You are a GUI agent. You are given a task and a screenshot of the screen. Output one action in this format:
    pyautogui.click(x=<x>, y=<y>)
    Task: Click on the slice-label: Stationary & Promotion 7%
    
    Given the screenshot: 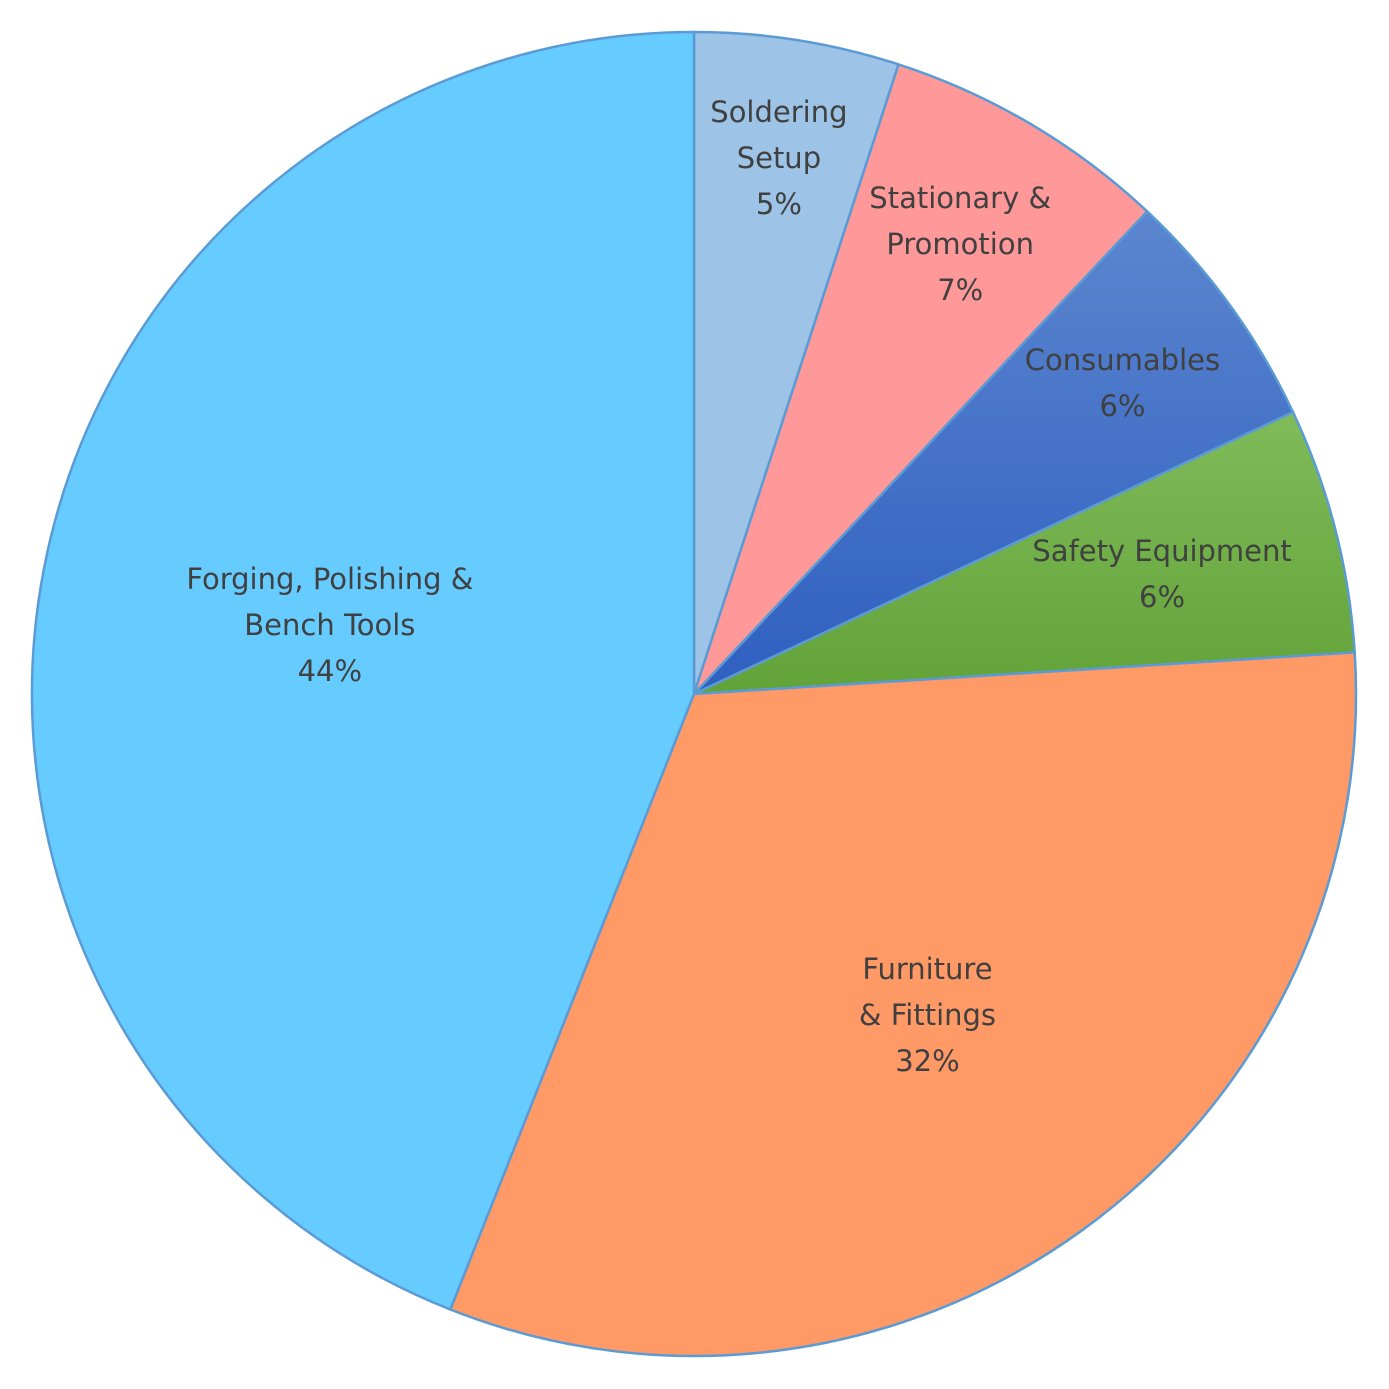 What is the action you would take?
    pyautogui.click(x=960, y=244)
    